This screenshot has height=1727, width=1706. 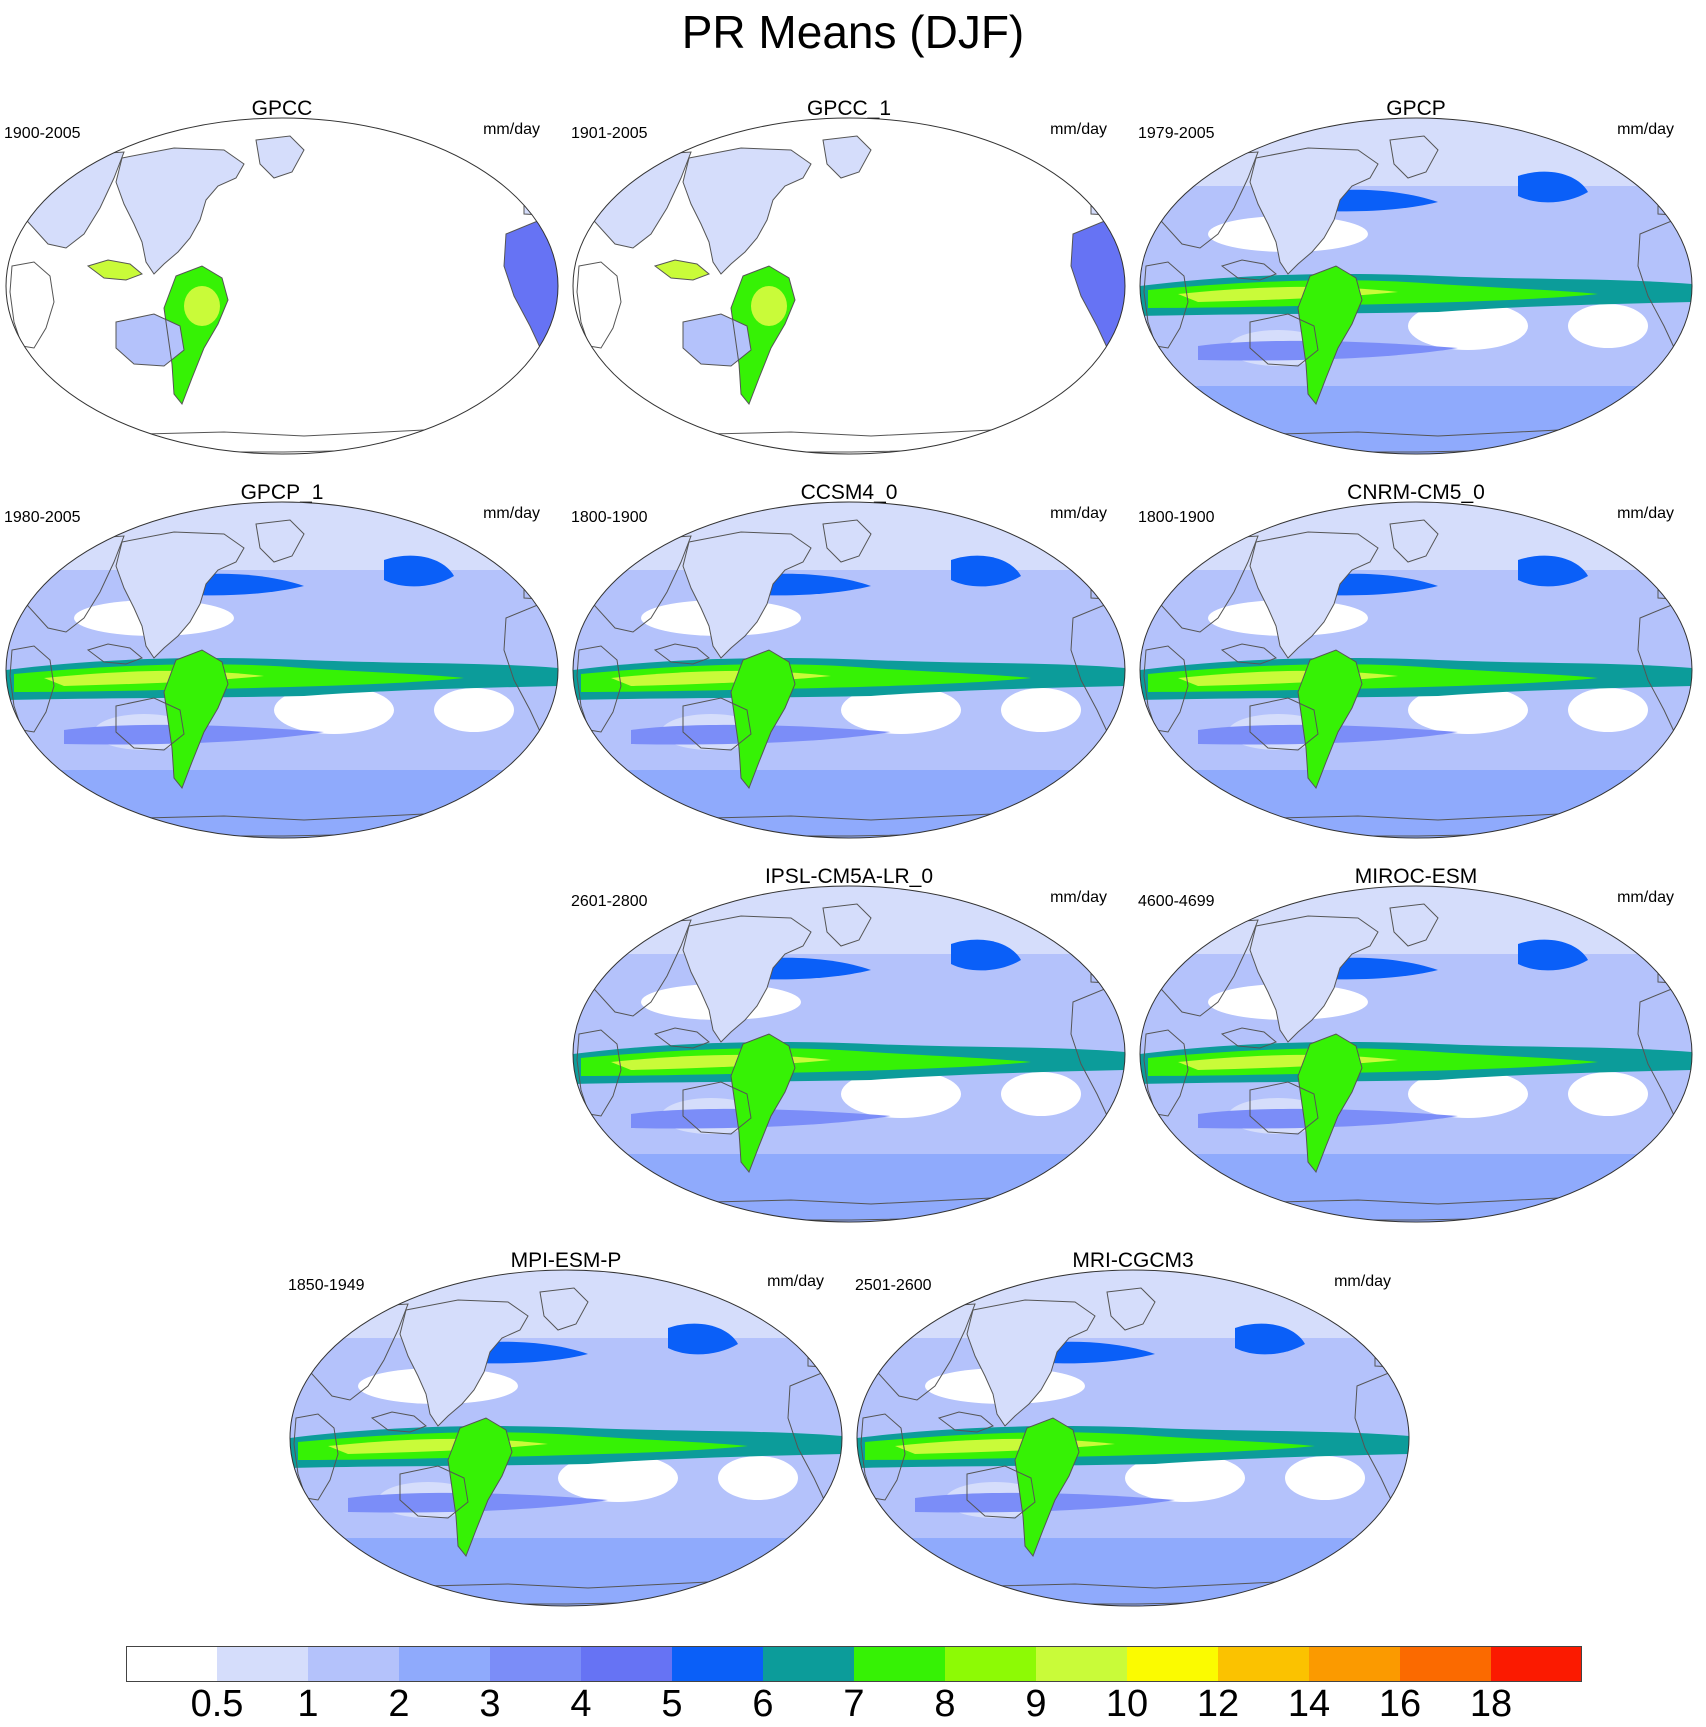 What do you see at coordinates (1133, 1438) in the screenshot?
I see `panel-mri: MRI-CGCM3 2501-2600 mm/day` at bounding box center [1133, 1438].